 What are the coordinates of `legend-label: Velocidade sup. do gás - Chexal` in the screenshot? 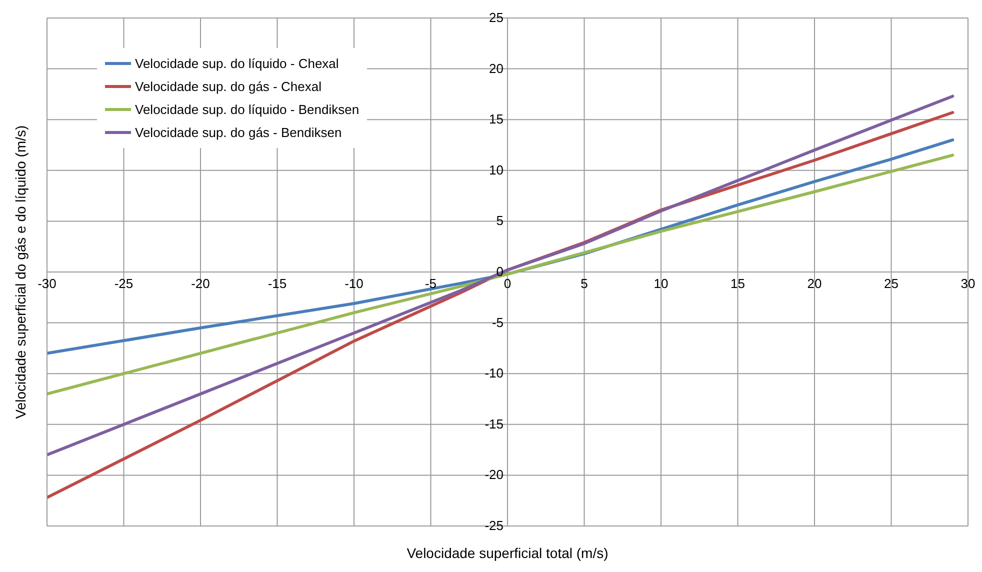 It's located at (228, 86).